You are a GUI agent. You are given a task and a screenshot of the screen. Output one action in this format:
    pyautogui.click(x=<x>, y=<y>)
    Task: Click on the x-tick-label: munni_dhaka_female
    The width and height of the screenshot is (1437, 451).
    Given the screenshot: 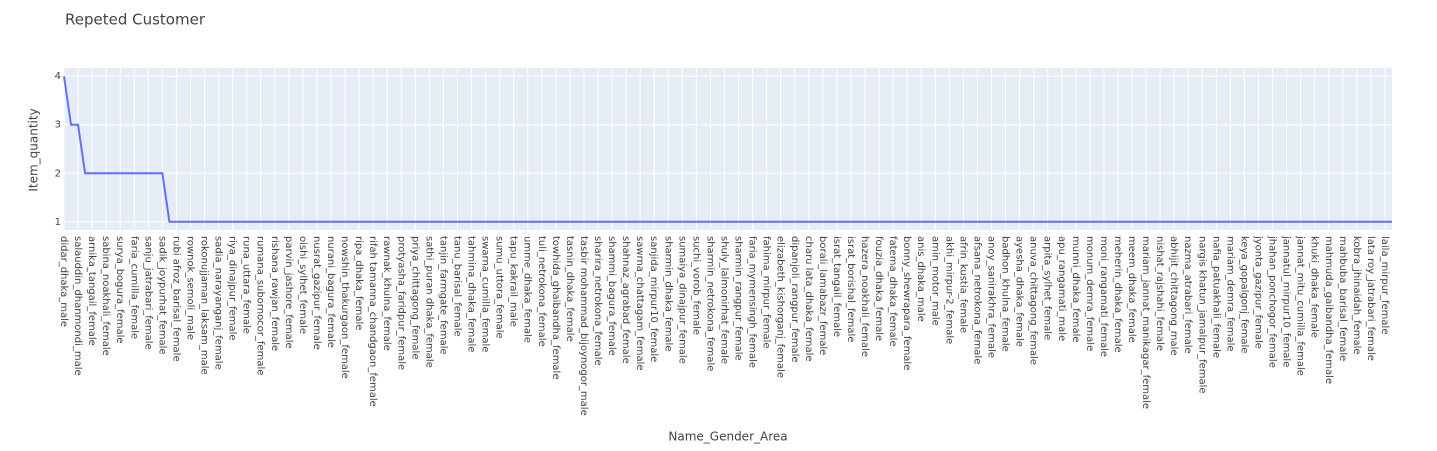 What is the action you would take?
    pyautogui.click(x=1075, y=289)
    